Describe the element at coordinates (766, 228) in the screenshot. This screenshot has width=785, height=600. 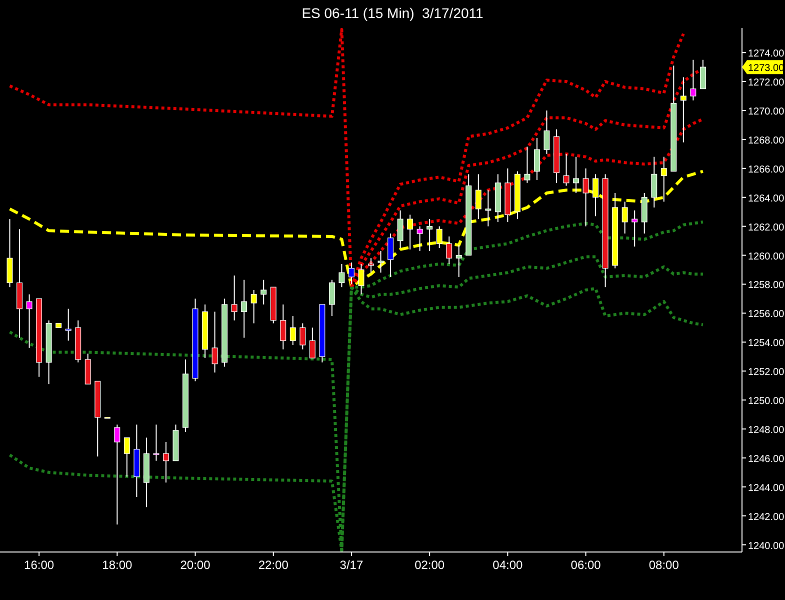
I see `y-tick-label: 1262.00` at that location.